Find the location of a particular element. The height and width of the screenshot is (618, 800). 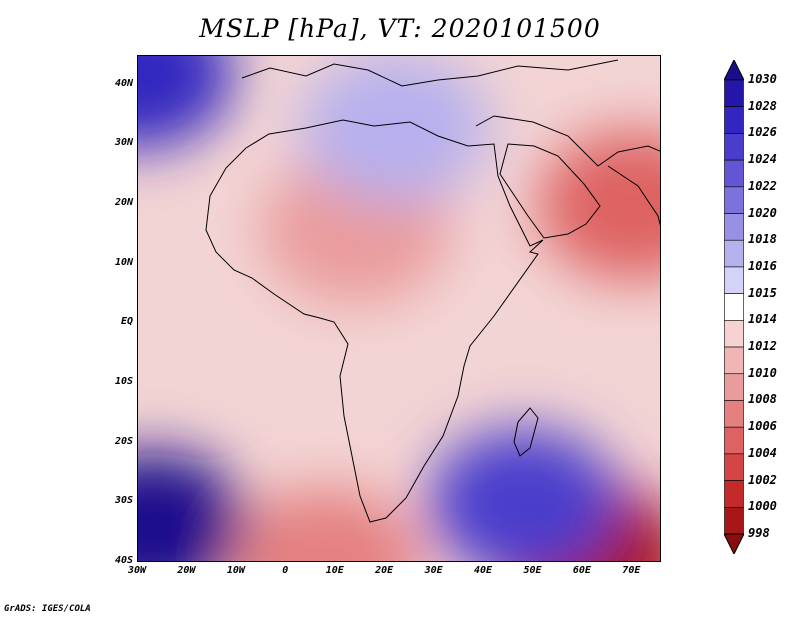

europe-coastline is located at coordinates (430, 73).